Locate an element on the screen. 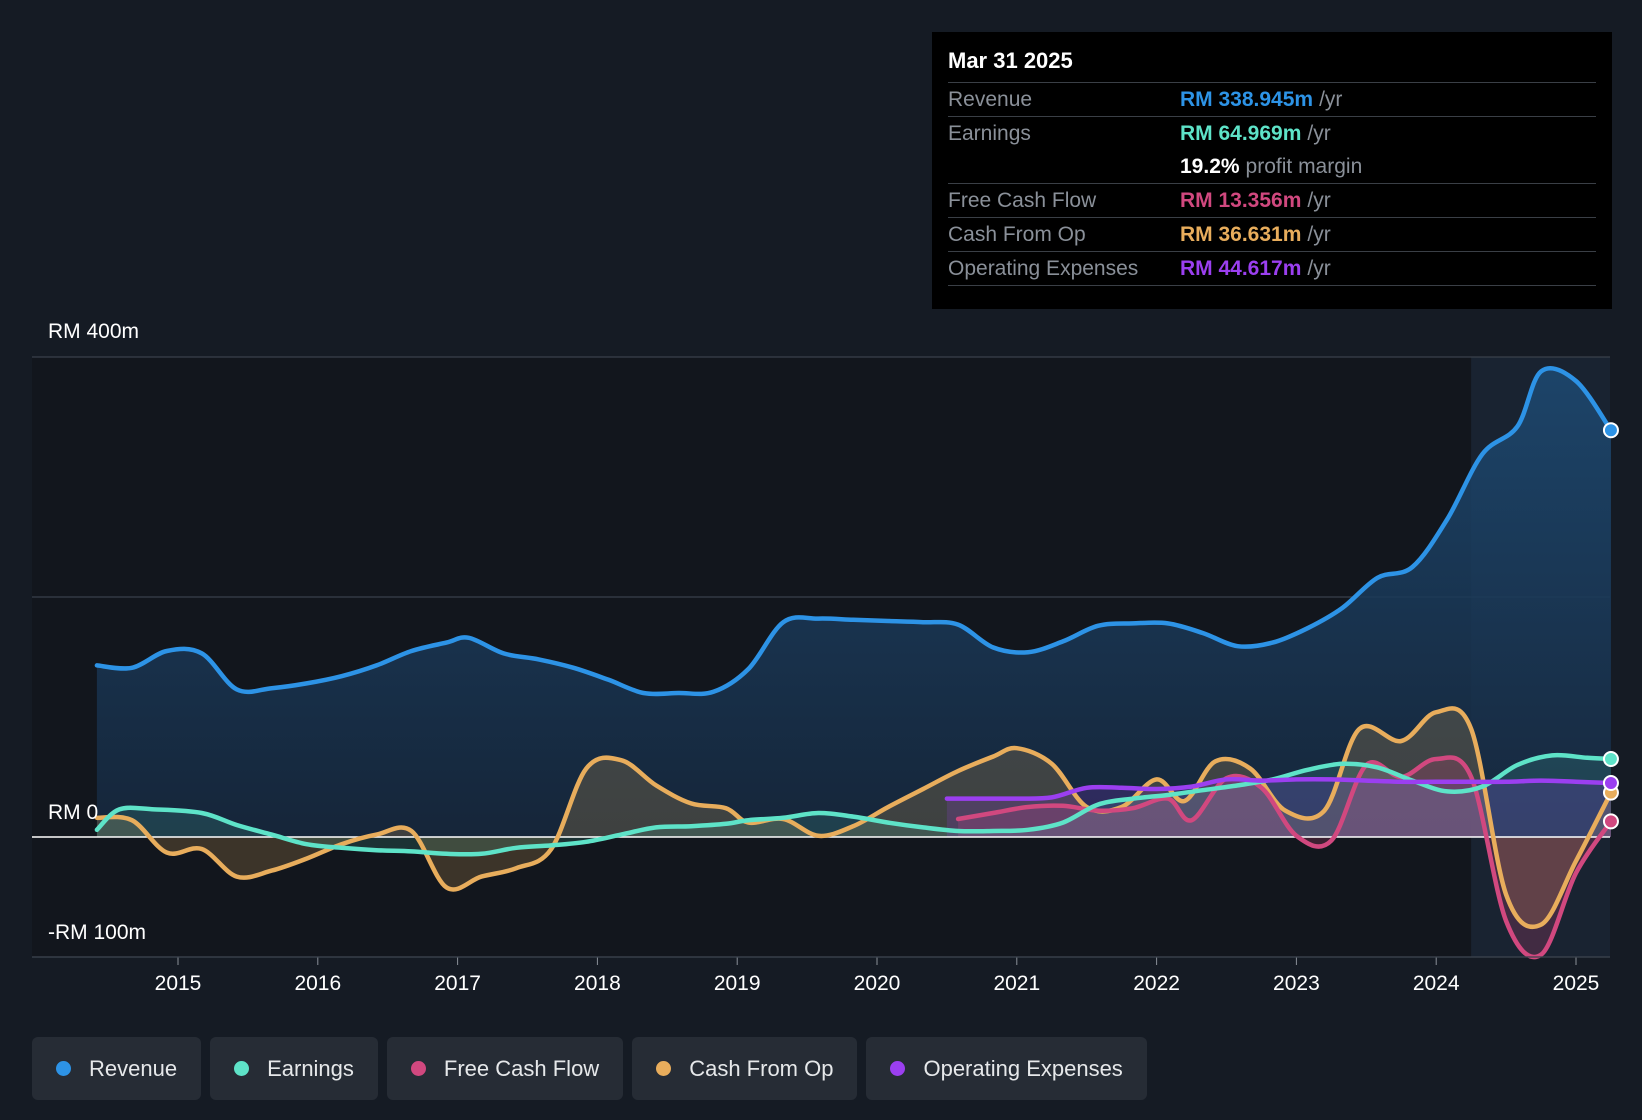 The image size is (1642, 1120). tooltip-row-earnings: Earnings RM 64.969m /yr is located at coordinates (1272, 133).